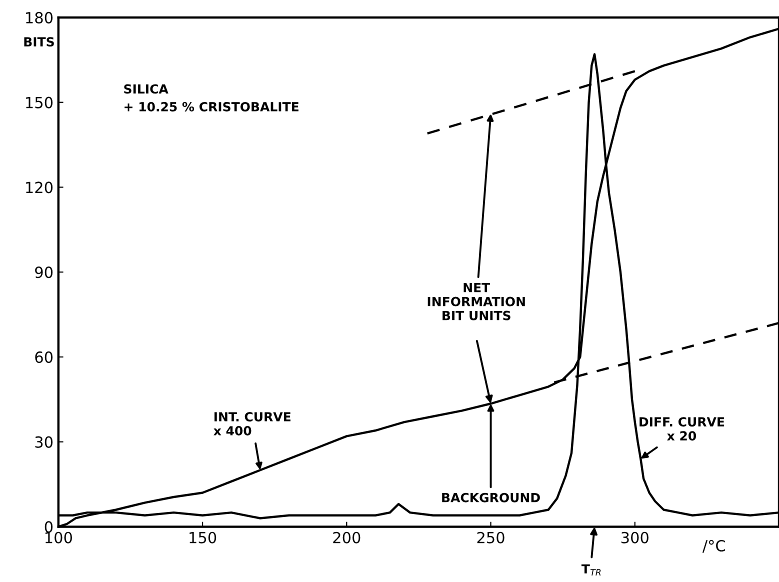 The image size is (779, 582). Describe the element at coordinates (39, 188) in the screenshot. I see `y-tick-label: 120` at that location.